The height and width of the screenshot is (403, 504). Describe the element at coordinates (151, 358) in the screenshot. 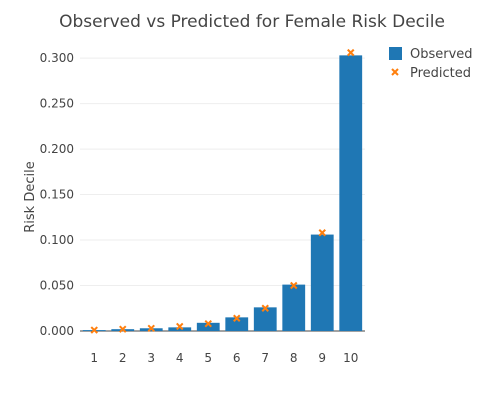

I see `x-tick-label: 3` at that location.